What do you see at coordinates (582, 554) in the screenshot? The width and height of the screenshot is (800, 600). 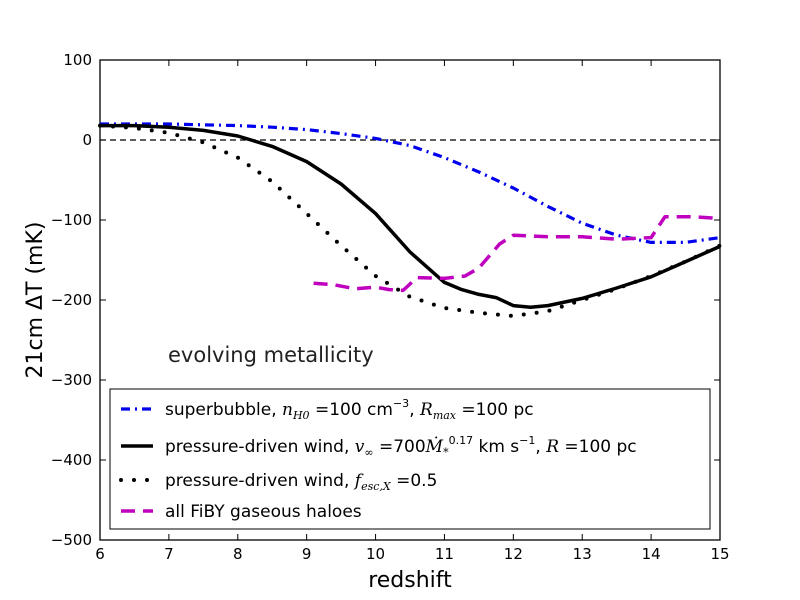 I see `x-tick-label: 13` at bounding box center [582, 554].